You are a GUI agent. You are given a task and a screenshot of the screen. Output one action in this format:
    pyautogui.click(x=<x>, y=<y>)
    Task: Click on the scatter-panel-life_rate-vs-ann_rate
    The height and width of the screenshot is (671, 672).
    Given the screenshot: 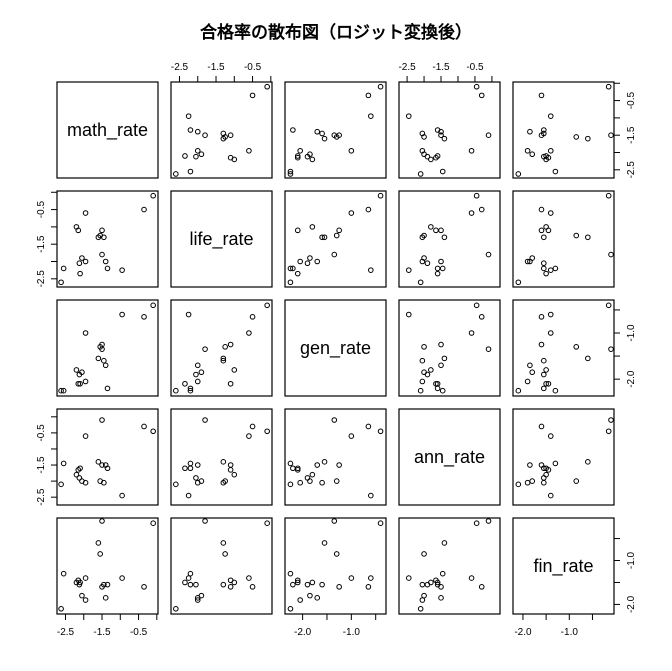 What is the action you would take?
    pyautogui.click(x=449, y=239)
    